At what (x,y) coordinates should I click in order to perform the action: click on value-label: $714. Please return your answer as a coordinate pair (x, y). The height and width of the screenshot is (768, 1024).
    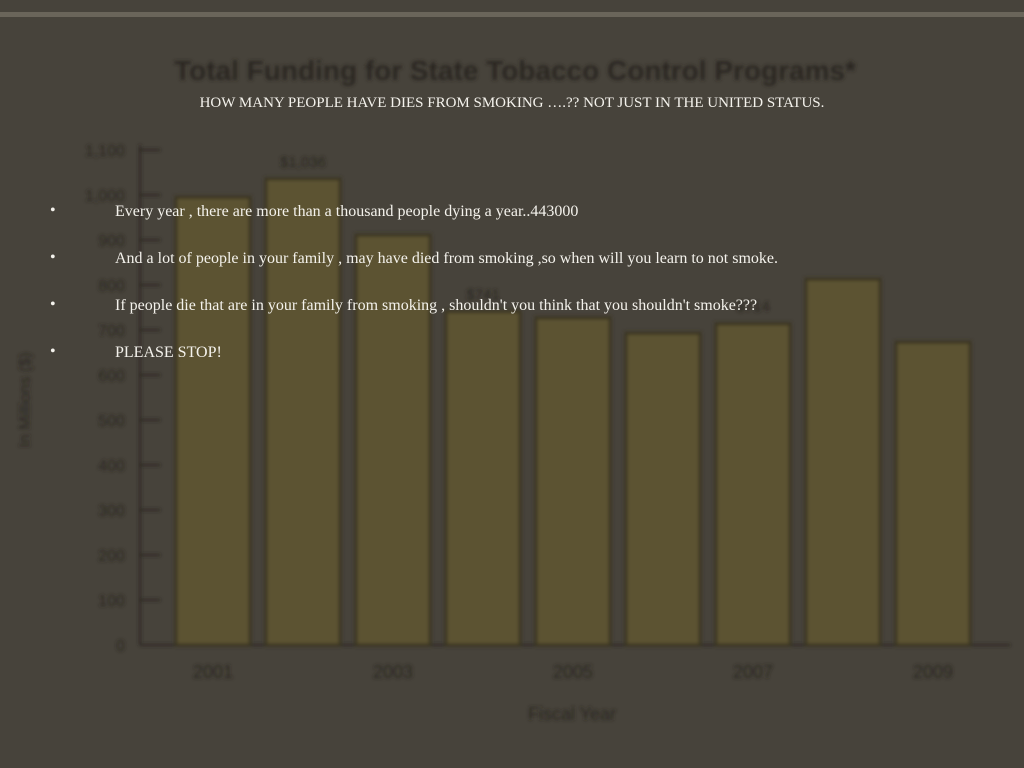
    Looking at the image, I should click on (752, 307).